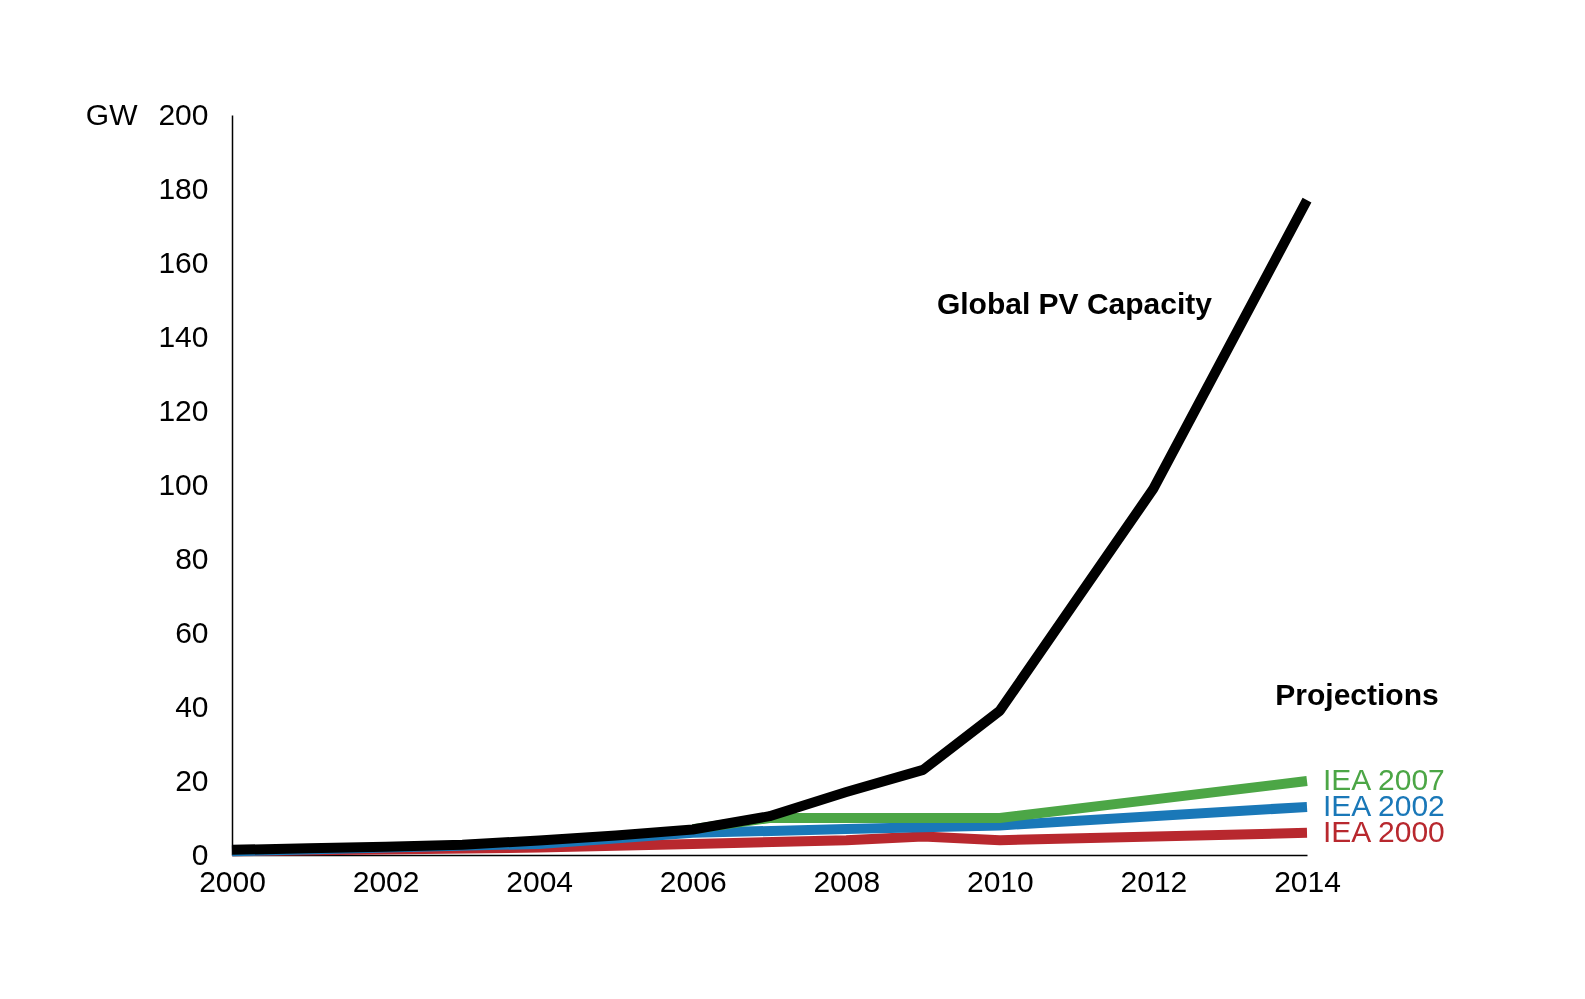 The image size is (1585, 999). Describe the element at coordinates (847, 881) in the screenshot. I see `x-tick-label: 2008` at that location.